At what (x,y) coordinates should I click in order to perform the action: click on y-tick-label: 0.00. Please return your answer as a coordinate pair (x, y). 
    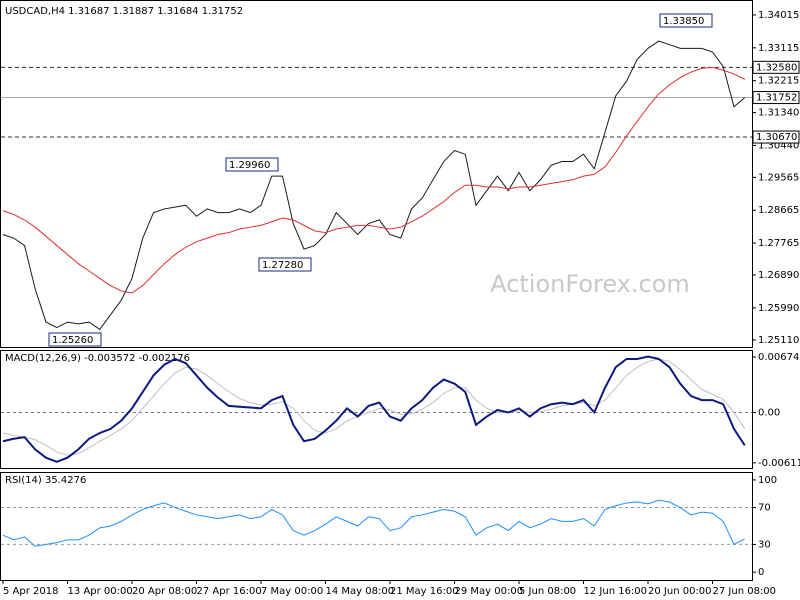
    Looking at the image, I should click on (769, 412).